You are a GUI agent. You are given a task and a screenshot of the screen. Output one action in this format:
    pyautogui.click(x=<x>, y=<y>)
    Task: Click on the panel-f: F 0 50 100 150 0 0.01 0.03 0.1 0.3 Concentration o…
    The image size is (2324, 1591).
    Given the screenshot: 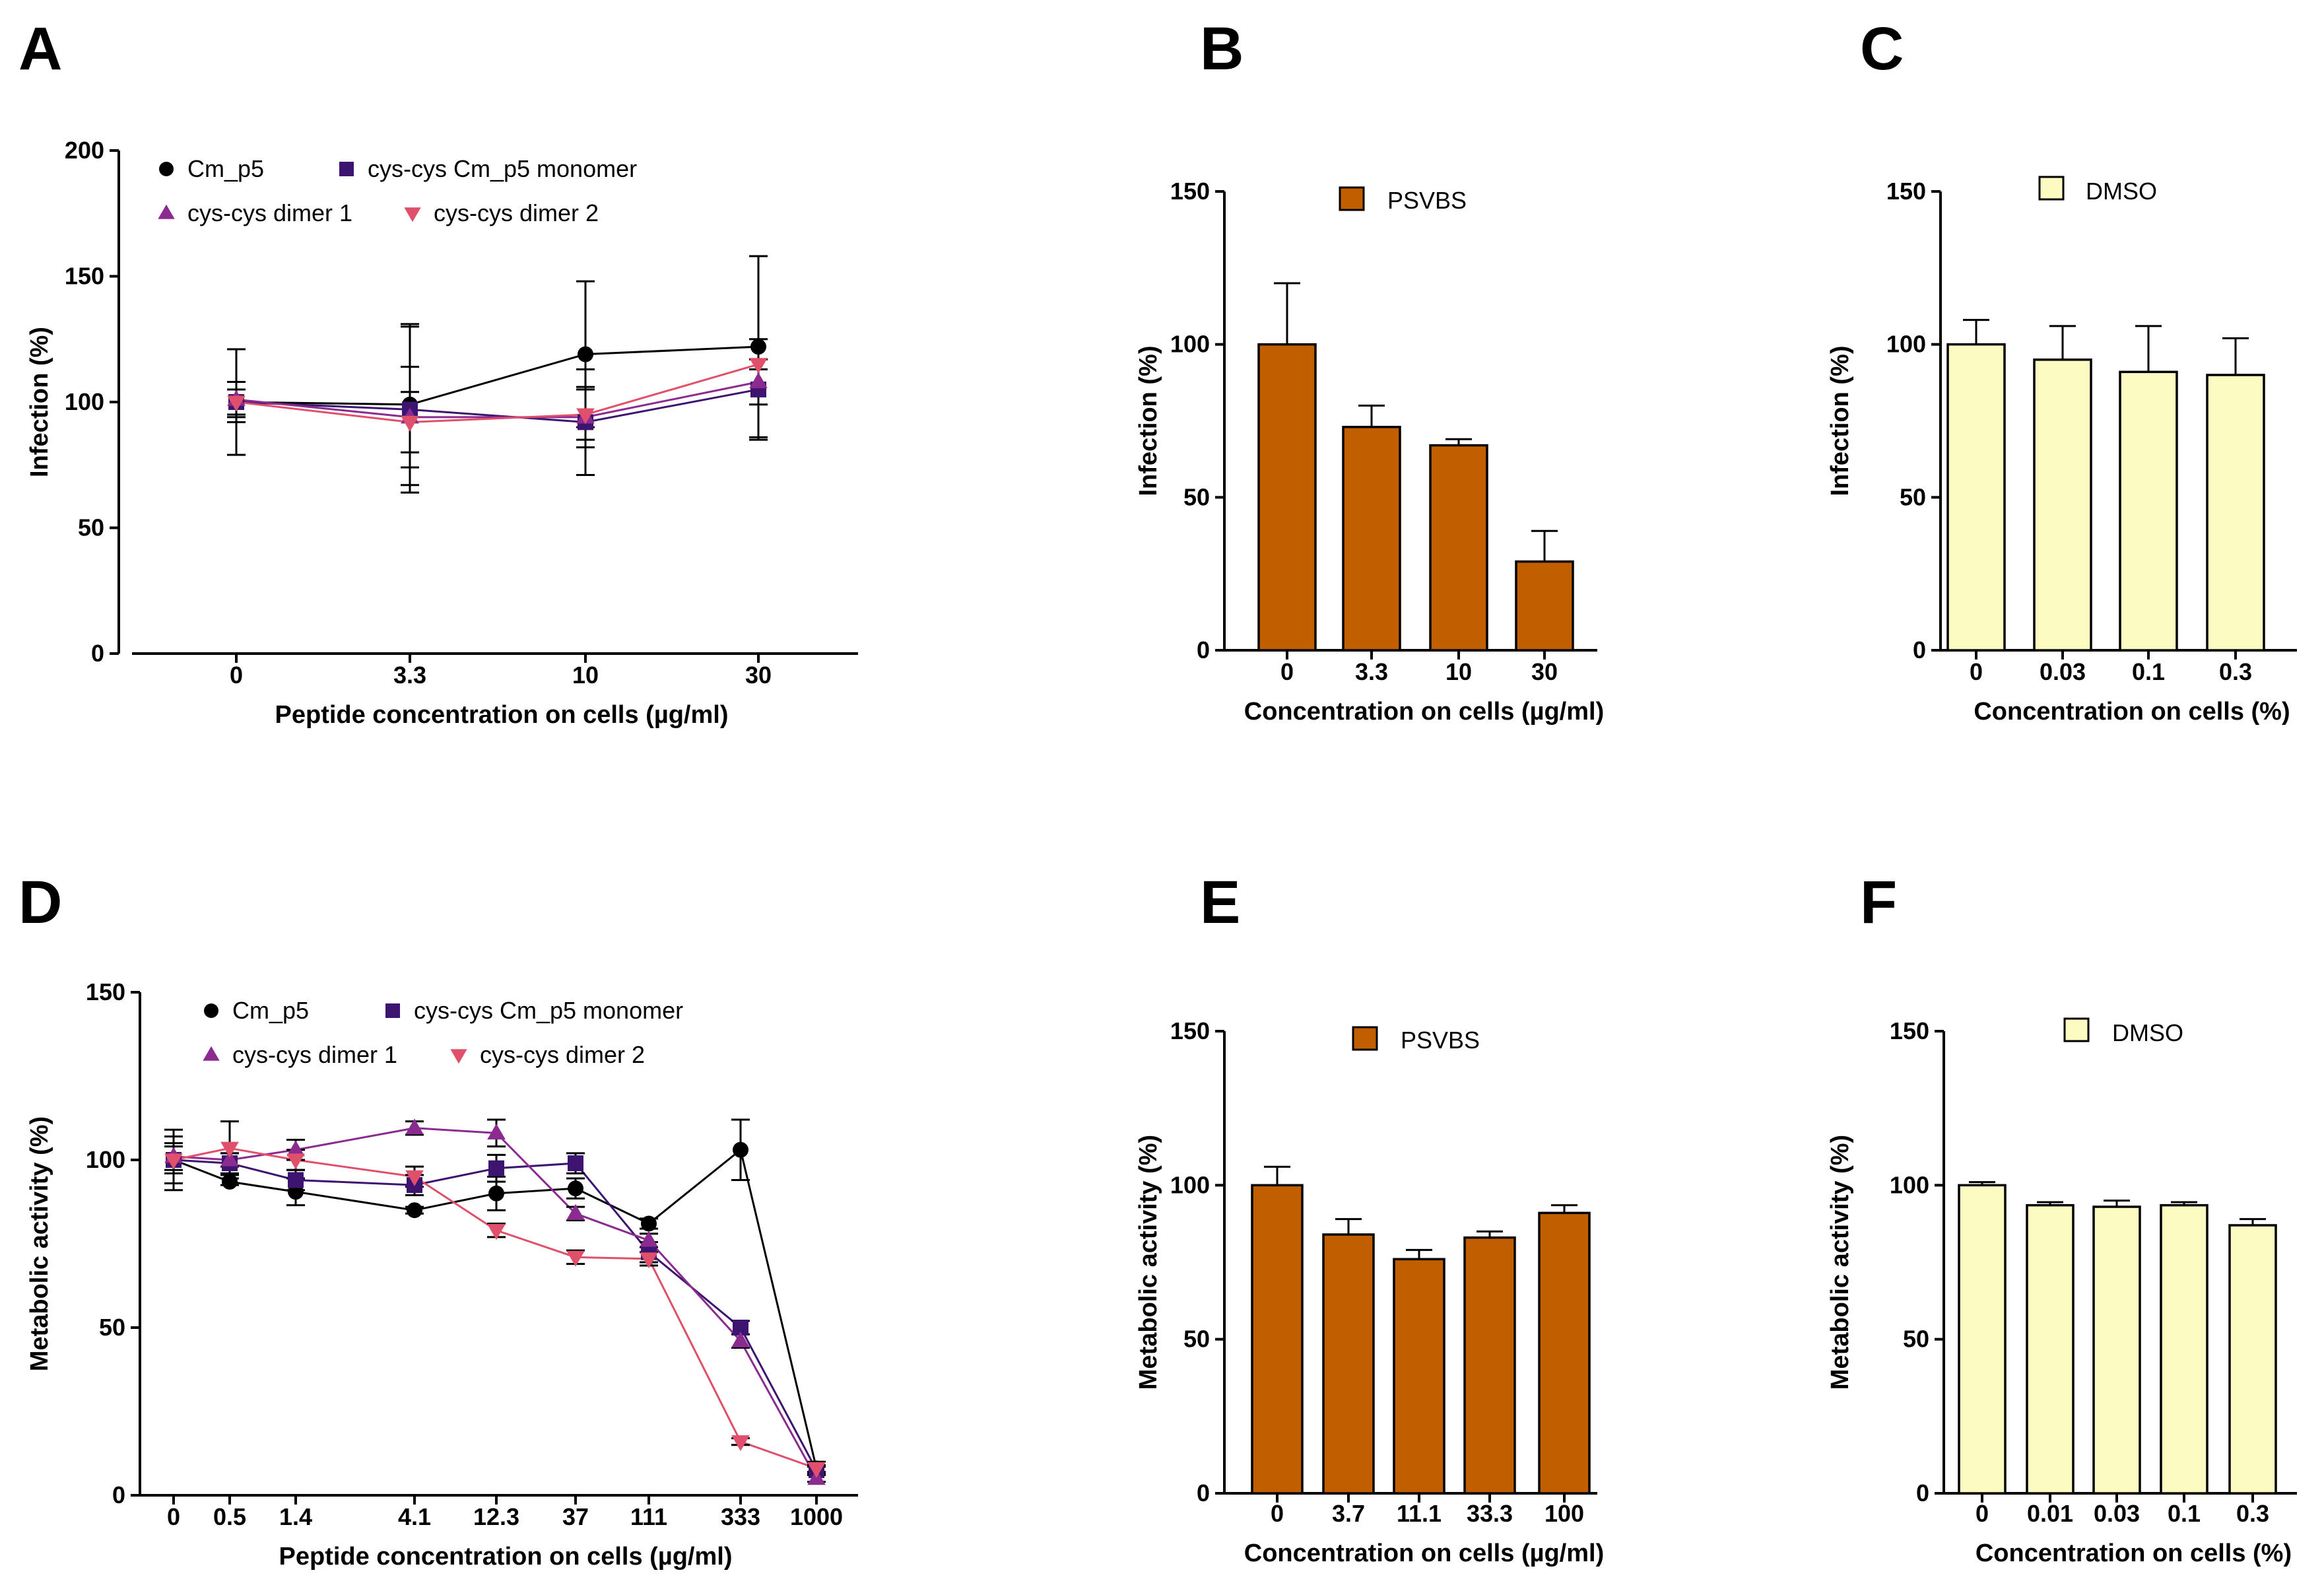 What is the action you would take?
    pyautogui.click(x=2061, y=1218)
    